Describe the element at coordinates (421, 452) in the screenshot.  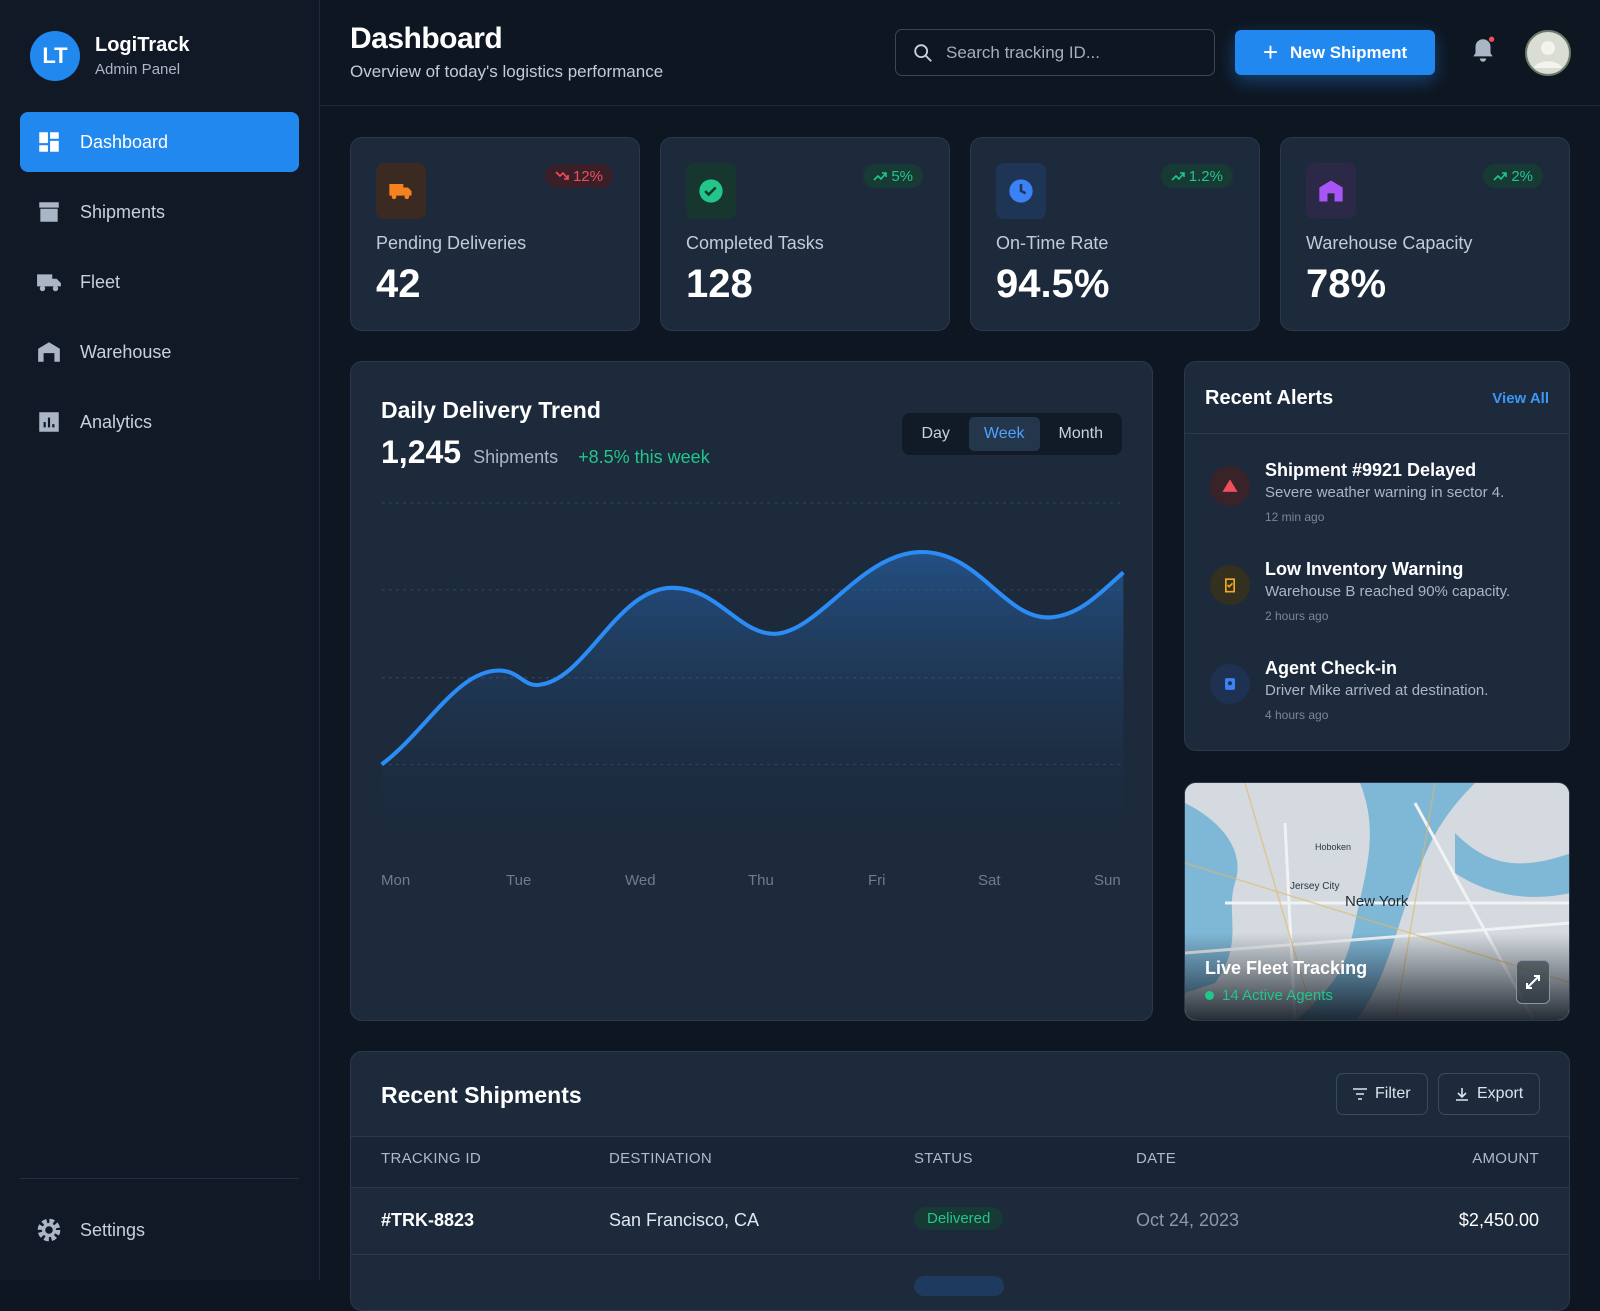
I see `total: 1,245` at that location.